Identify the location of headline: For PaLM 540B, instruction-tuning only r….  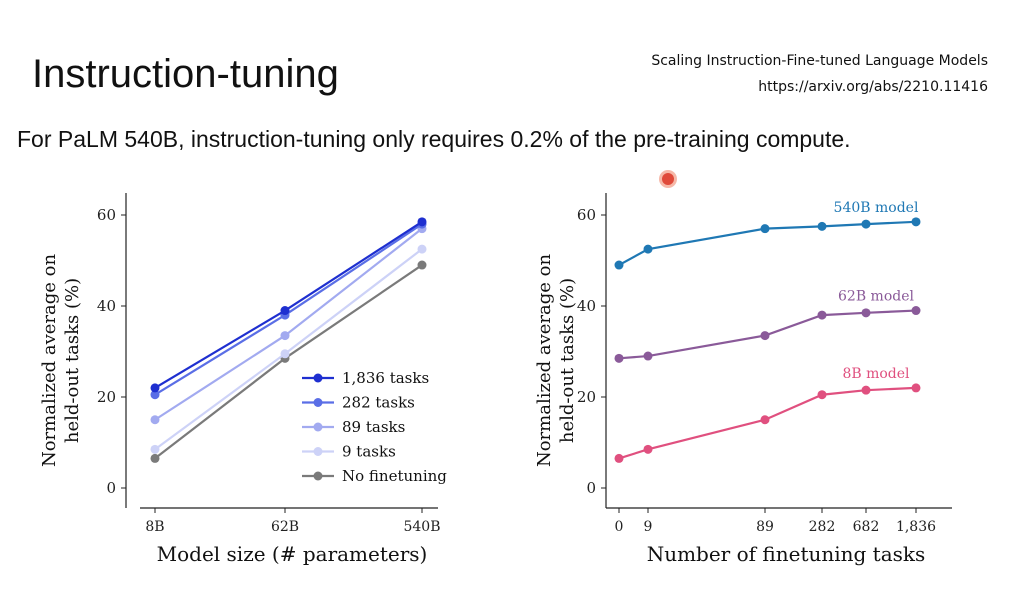
(434, 139).